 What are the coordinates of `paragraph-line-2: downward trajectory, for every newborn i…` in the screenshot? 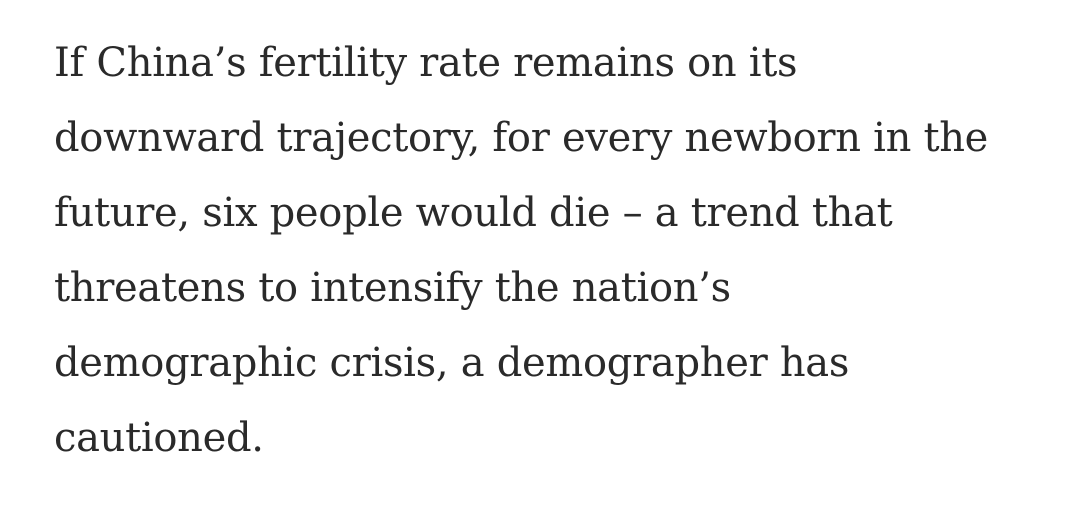 It's located at (521, 138).